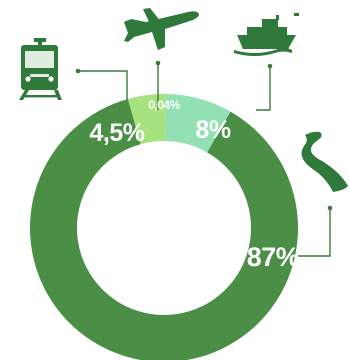 The width and height of the screenshot is (349, 360). I want to click on road-icon, so click(324, 161).